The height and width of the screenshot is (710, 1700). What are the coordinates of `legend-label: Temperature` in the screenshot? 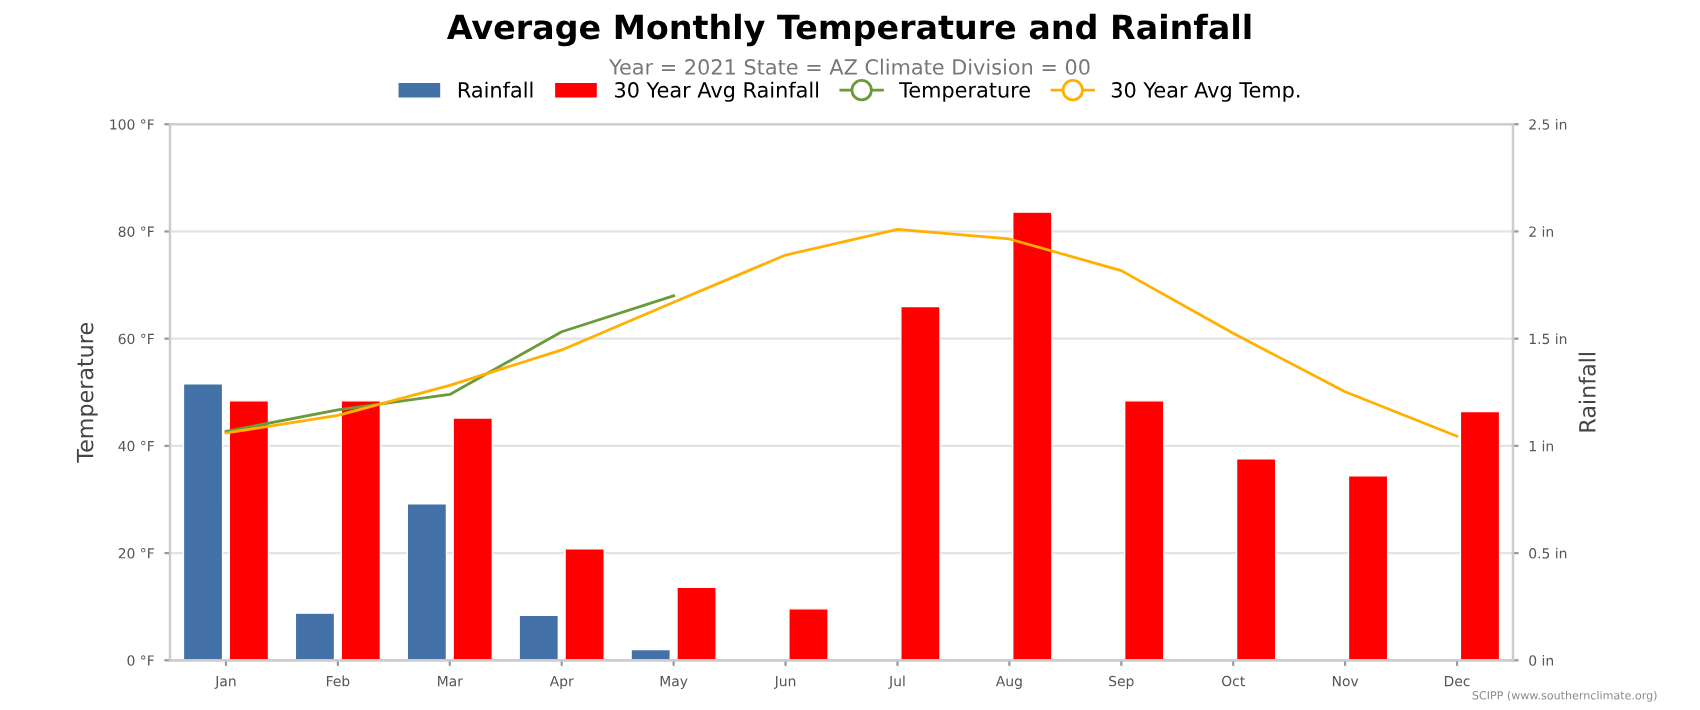 It's located at (964, 92).